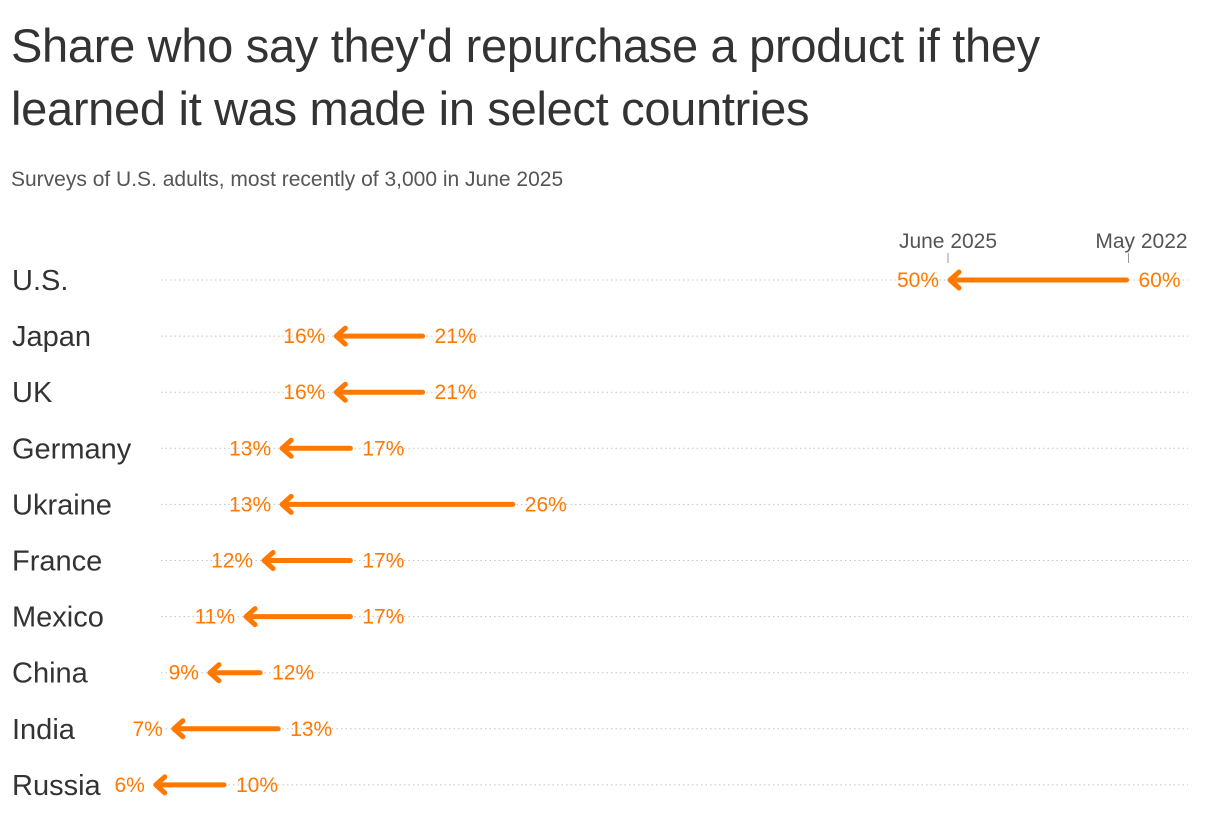 Image resolution: width=1220 pixels, height=816 pixels. Describe the element at coordinates (1160, 280) in the screenshot. I see `may-2022-value-label: 60%` at that location.